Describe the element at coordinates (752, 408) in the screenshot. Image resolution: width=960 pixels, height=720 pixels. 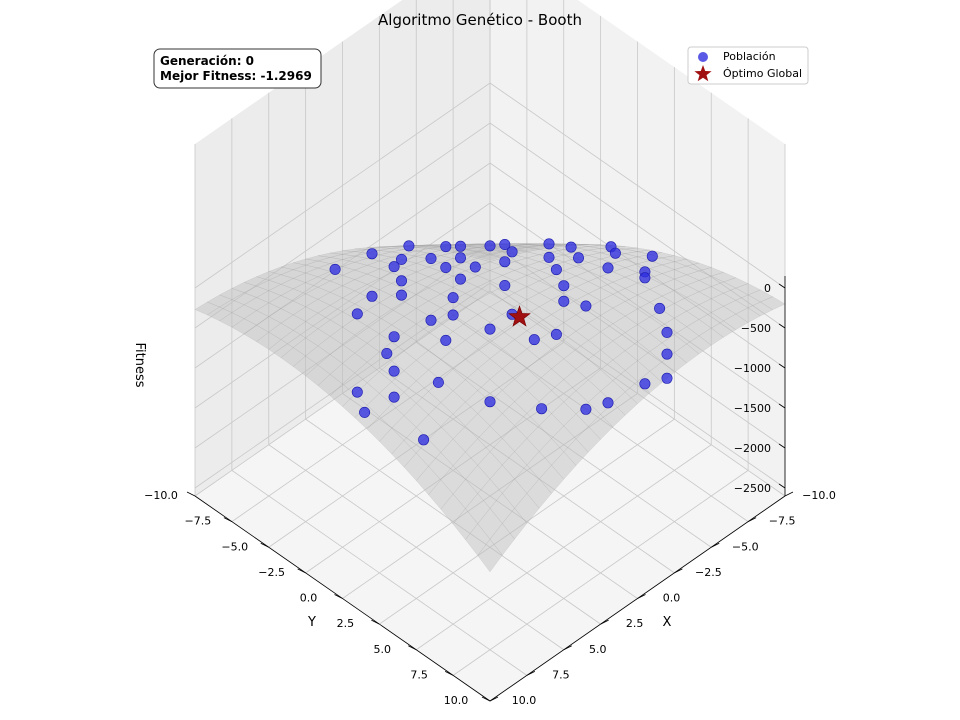
I see `z-tick-label: −1500` at that location.